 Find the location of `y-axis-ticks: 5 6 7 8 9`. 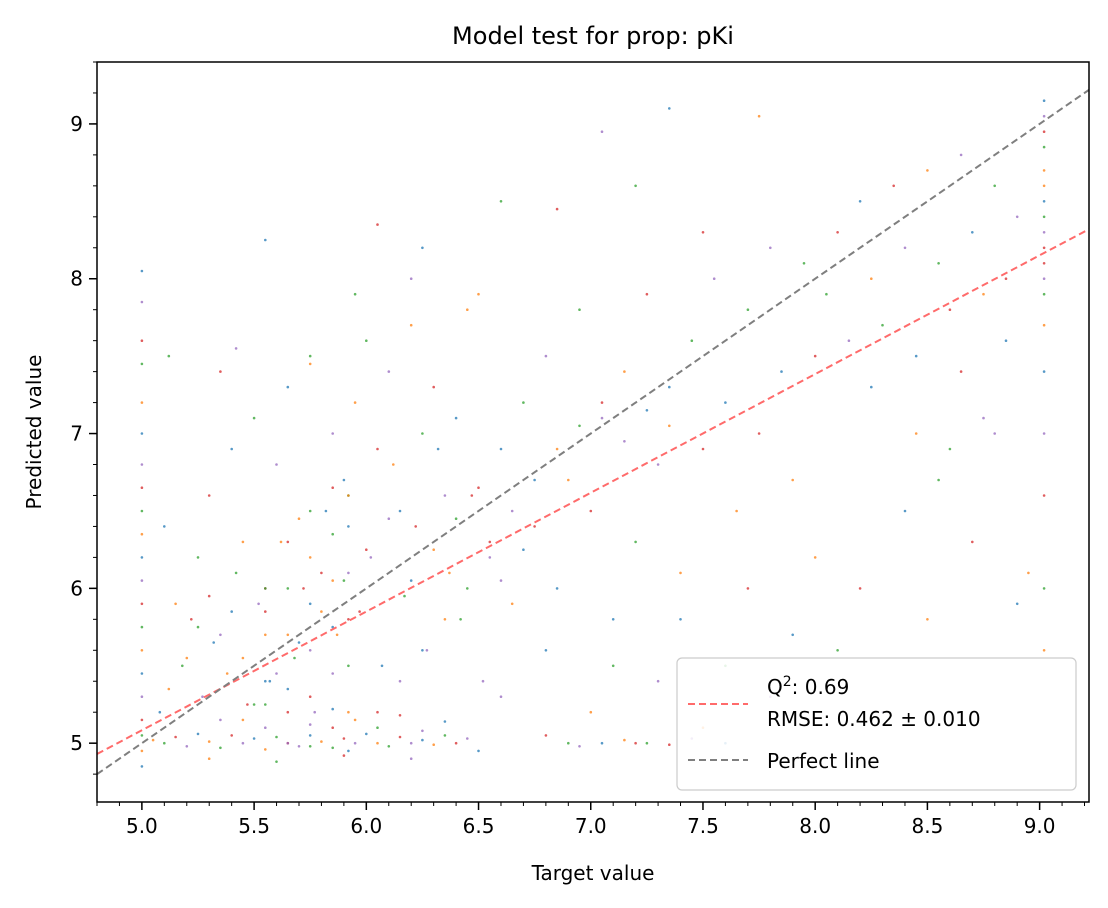

y-axis-ticks: 5 6 7 8 9 is located at coordinates (83, 418).